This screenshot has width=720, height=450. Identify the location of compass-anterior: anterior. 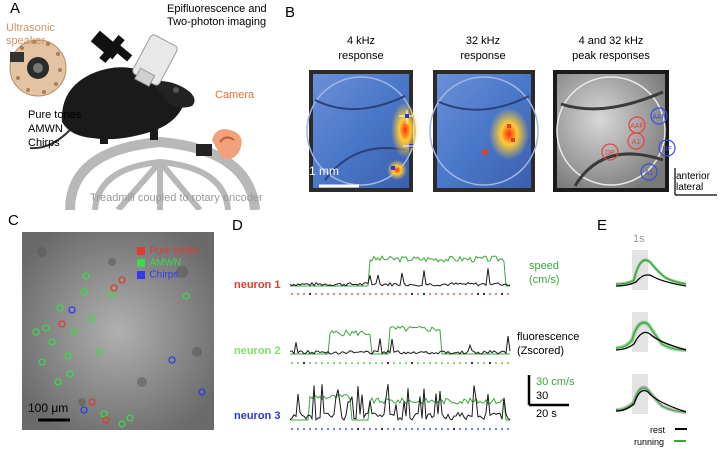
(693, 176).